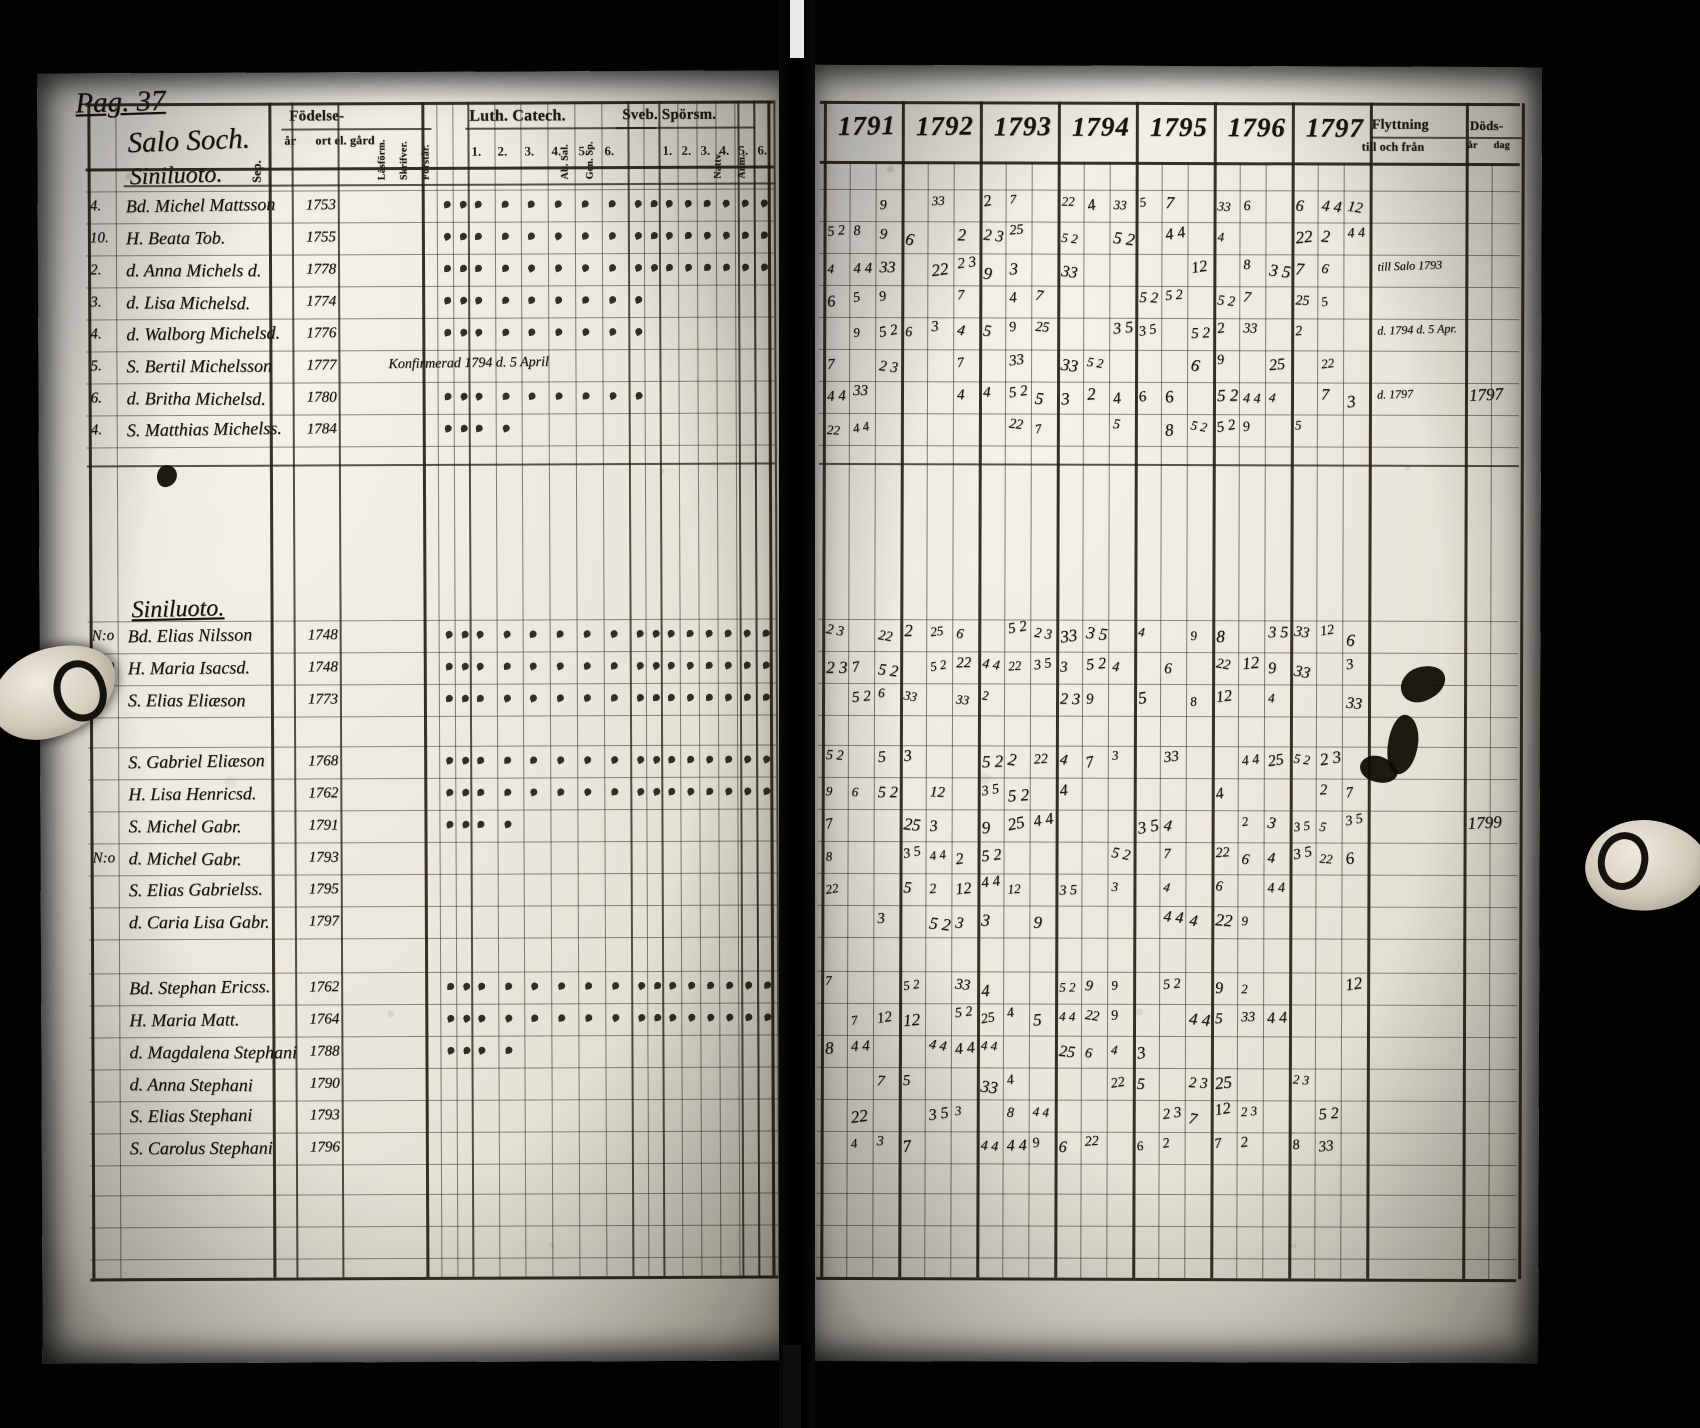 The image size is (1700, 1428). Describe the element at coordinates (195, 889) in the screenshot. I see `row-person-name: S. Elias Gabrielss.` at that location.